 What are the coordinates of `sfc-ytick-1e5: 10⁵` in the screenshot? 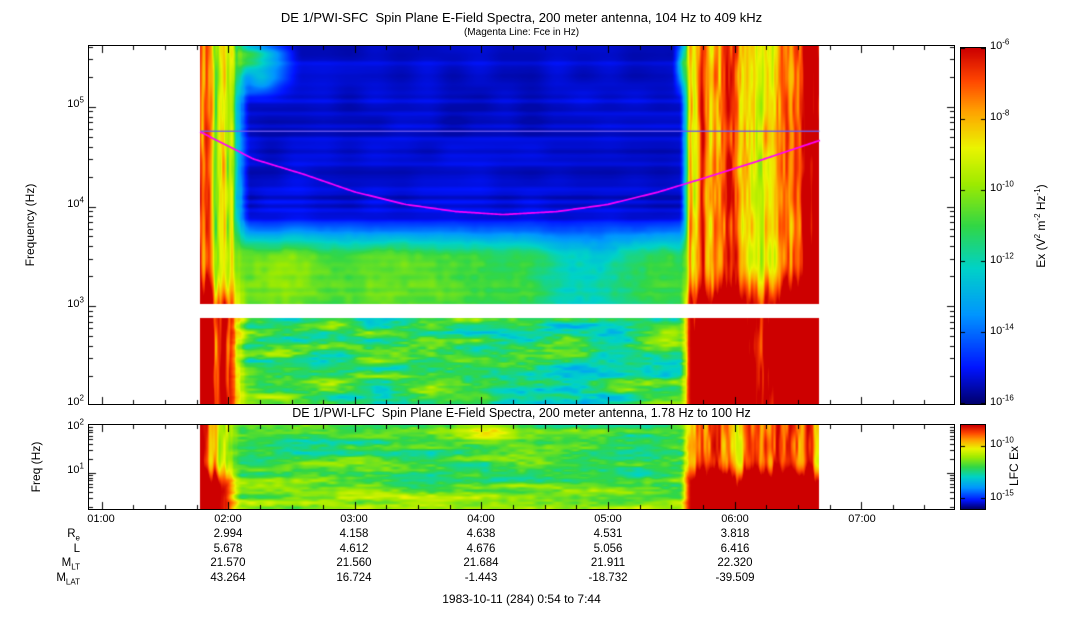 It's located at (75, 102).